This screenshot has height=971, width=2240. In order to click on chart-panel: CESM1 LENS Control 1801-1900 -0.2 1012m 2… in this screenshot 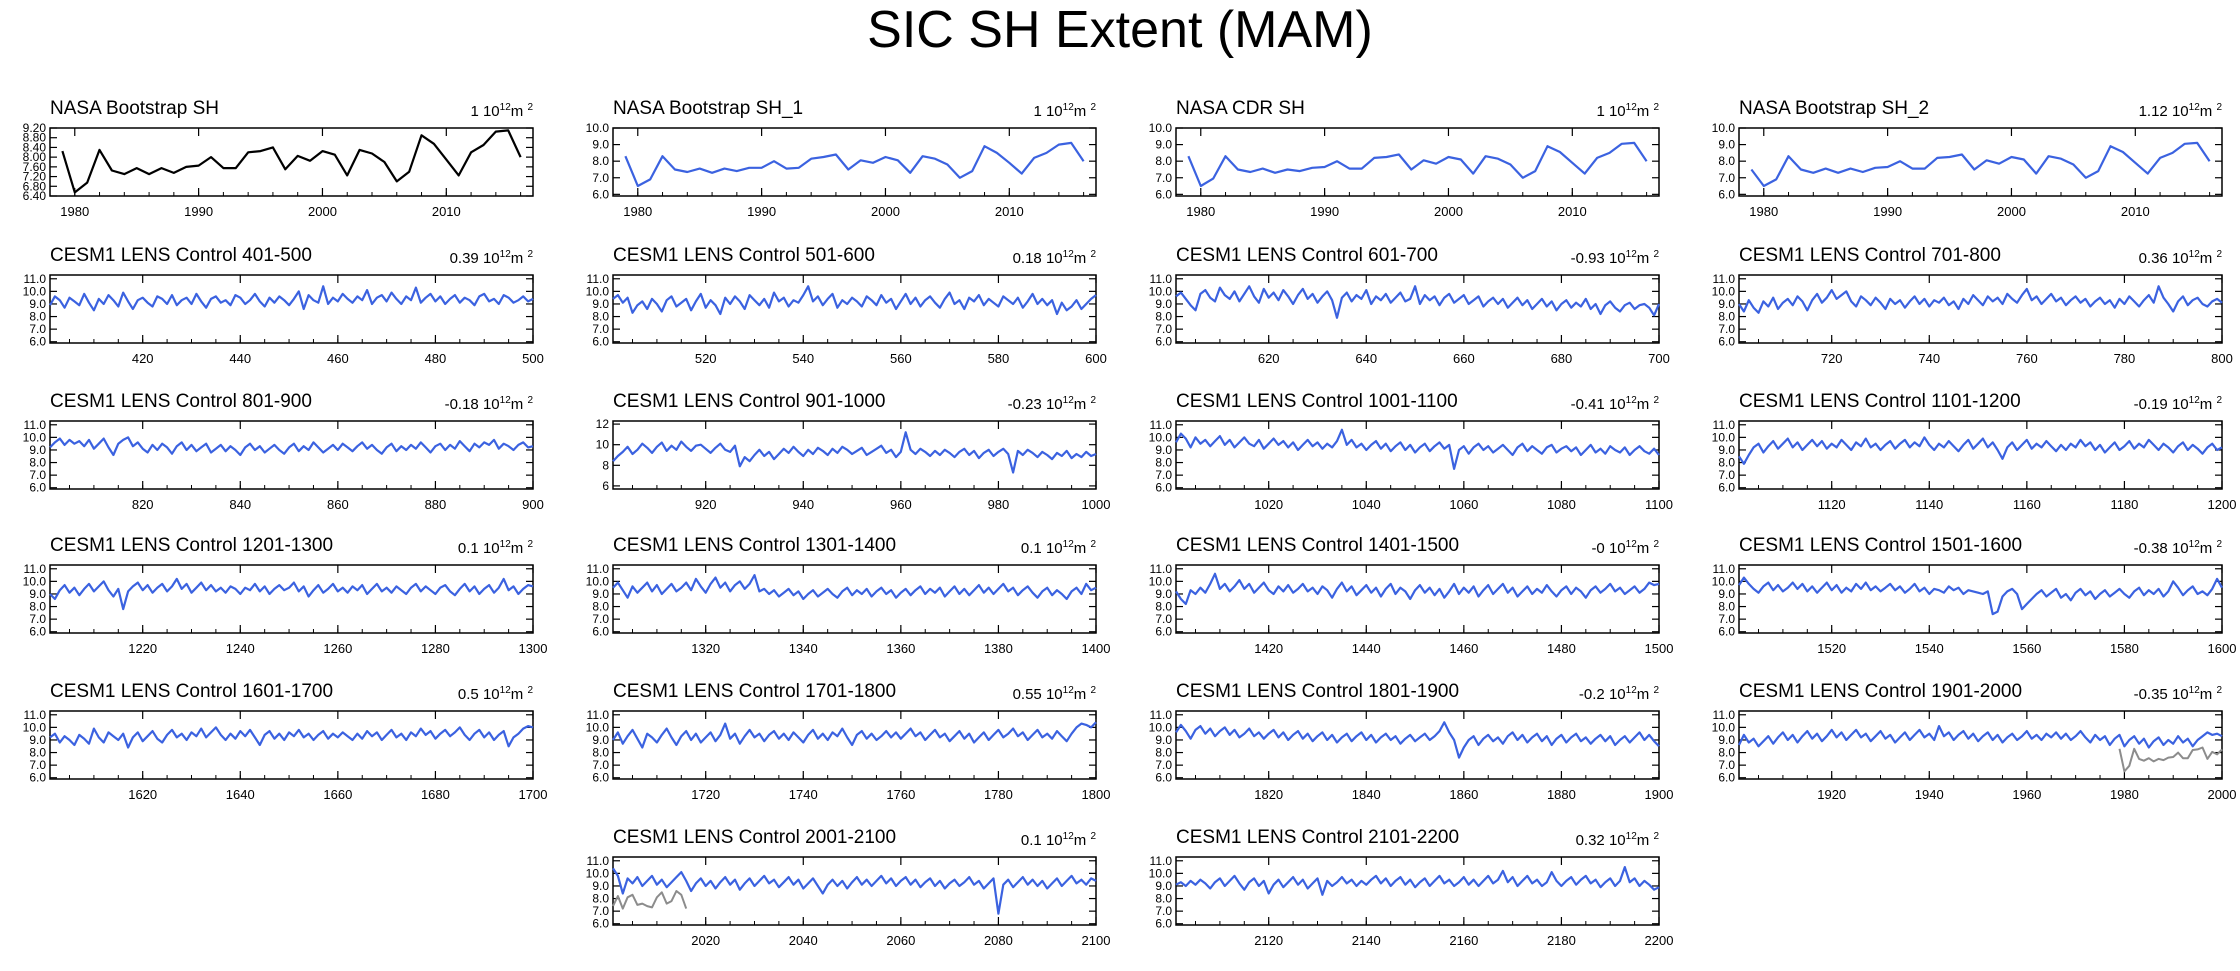, I will do `click(1411, 747)`.